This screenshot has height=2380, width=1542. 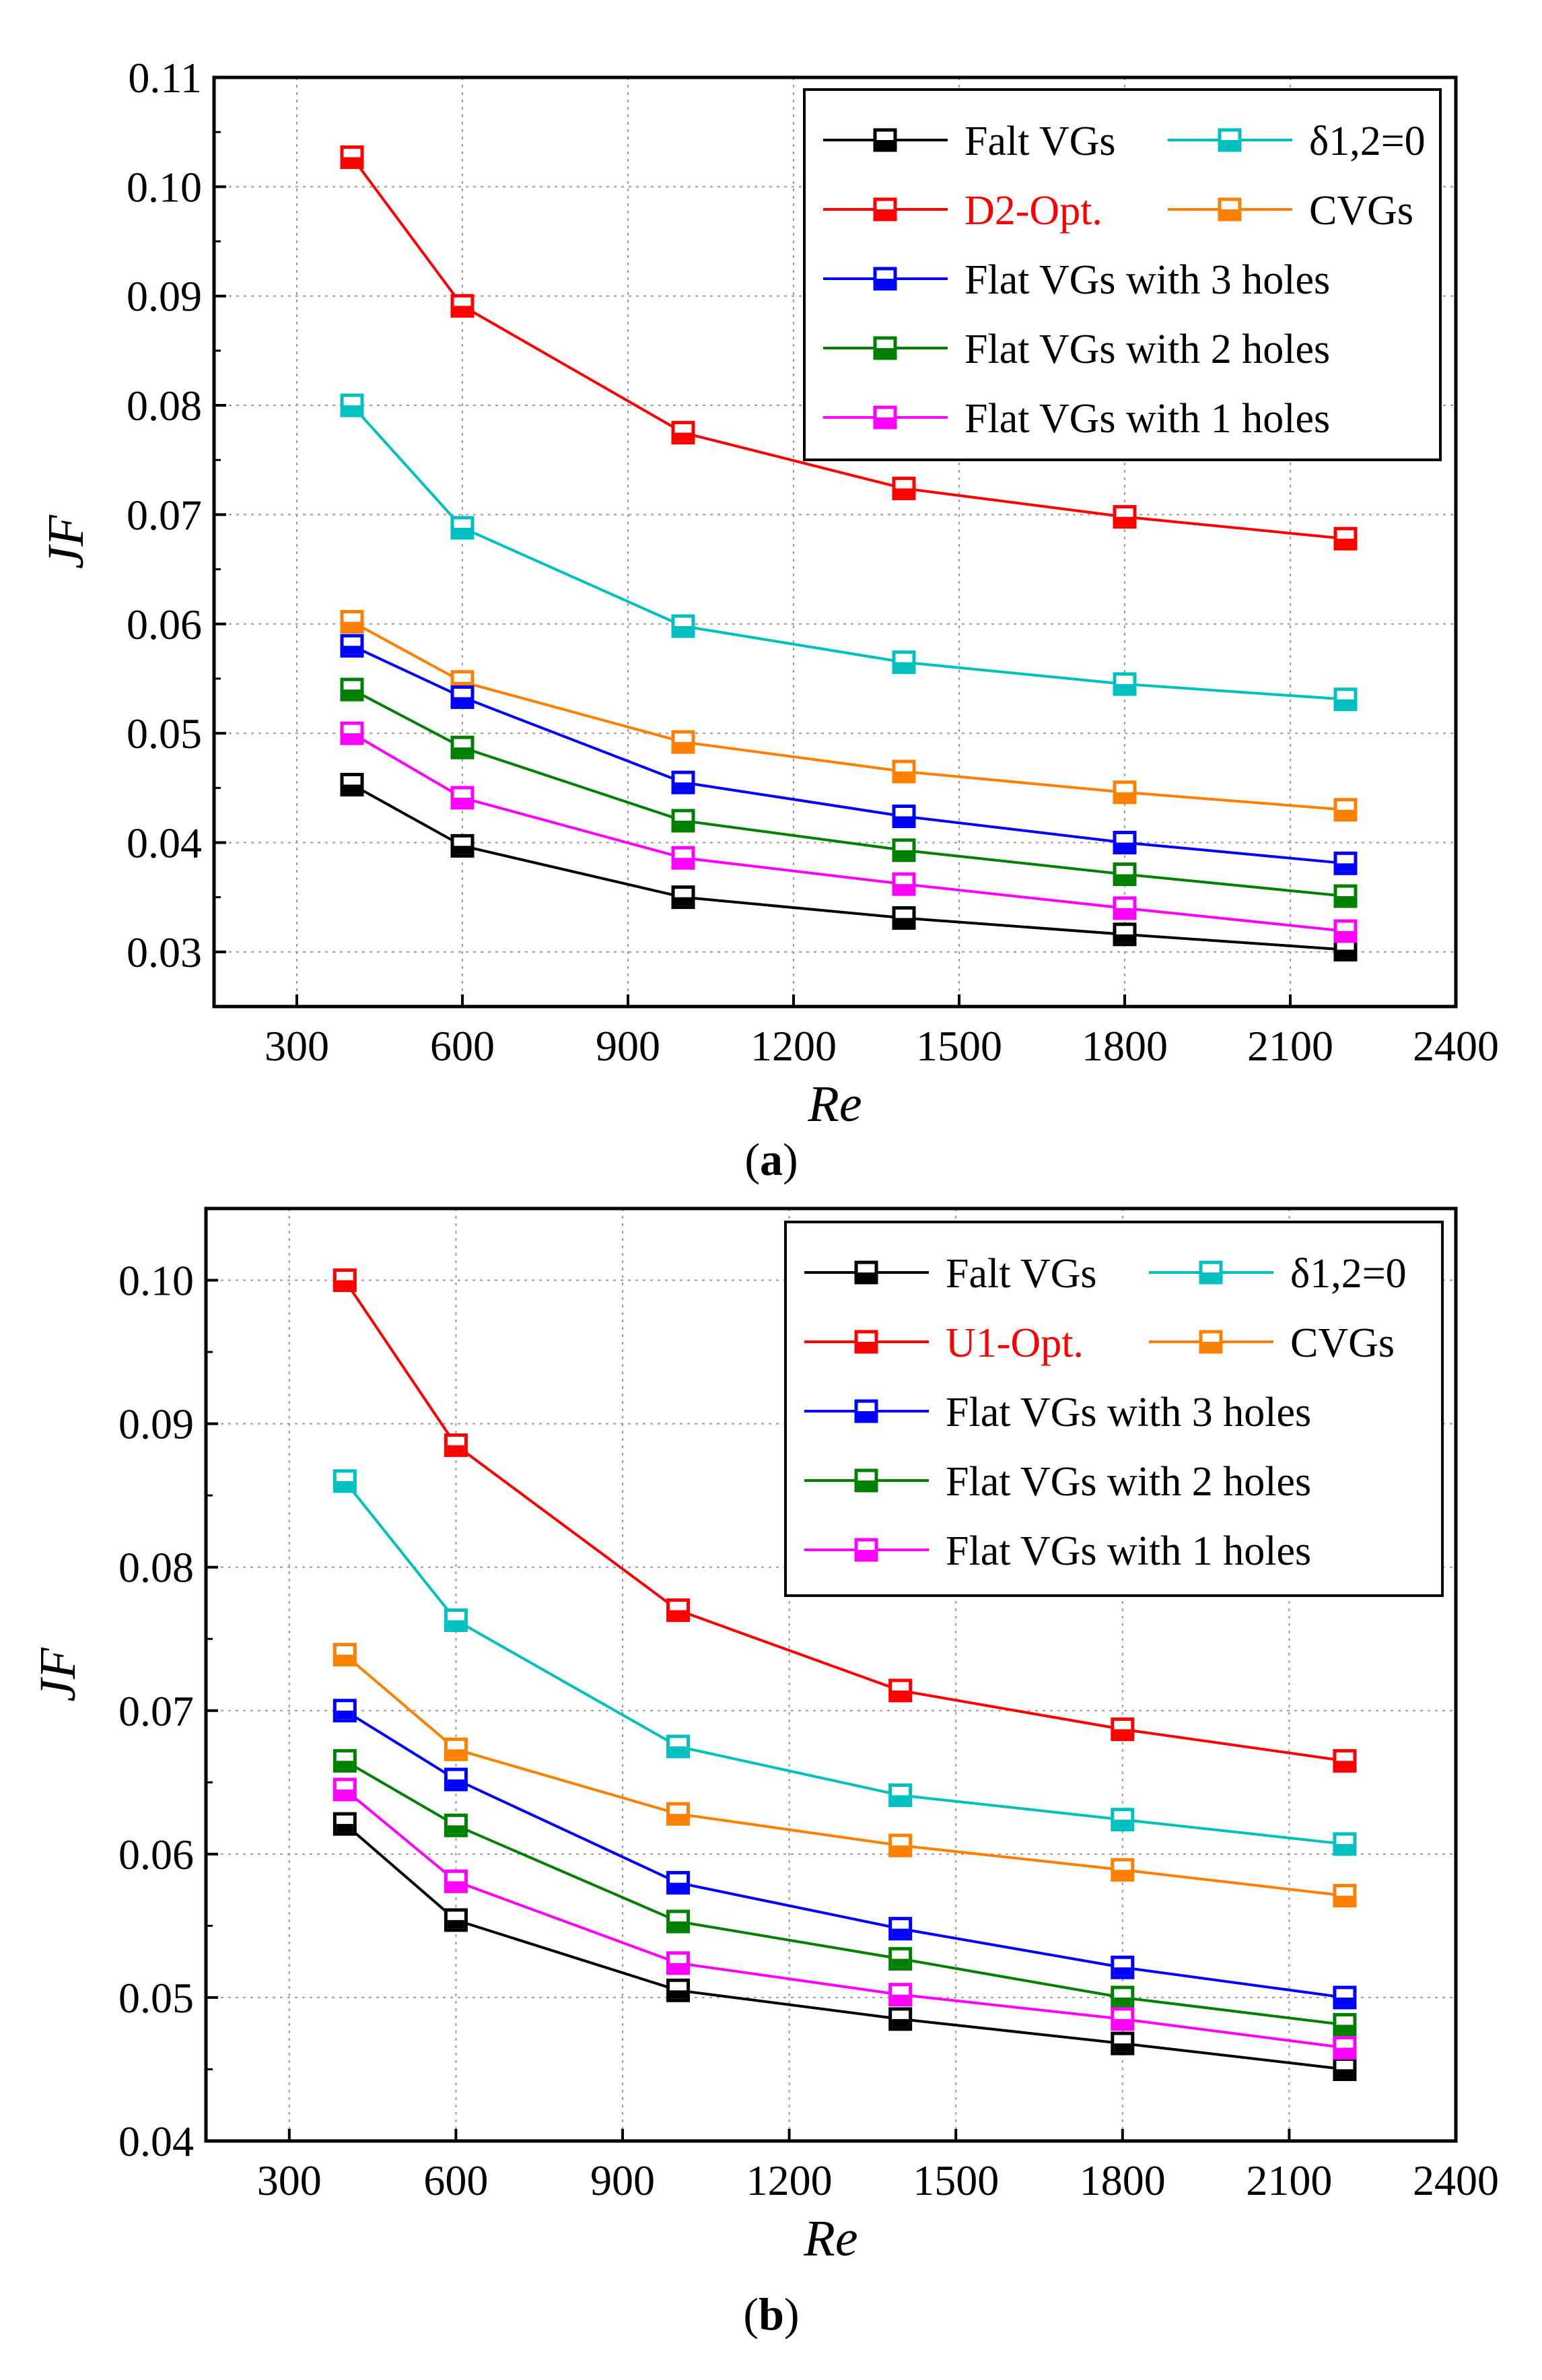 What do you see at coordinates (1148, 419) in the screenshot?
I see `legend-label: Flat VGs with 1 holes` at bounding box center [1148, 419].